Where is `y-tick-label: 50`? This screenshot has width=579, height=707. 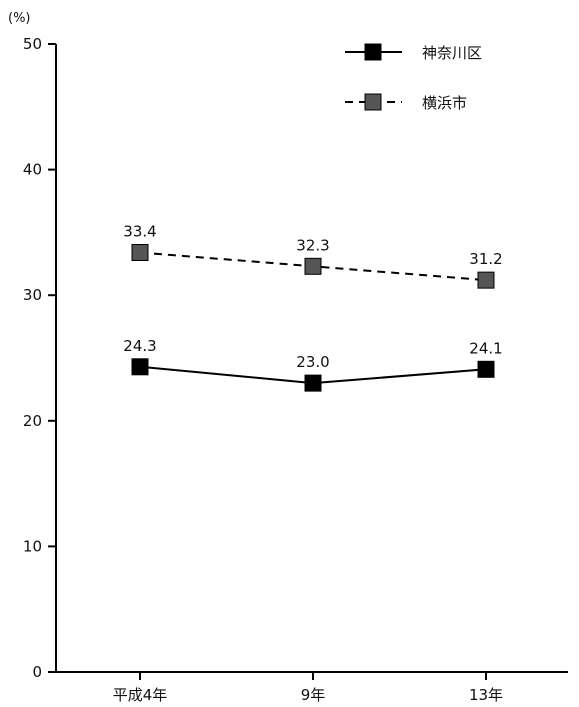
y-tick-label: 50 is located at coordinates (32, 44).